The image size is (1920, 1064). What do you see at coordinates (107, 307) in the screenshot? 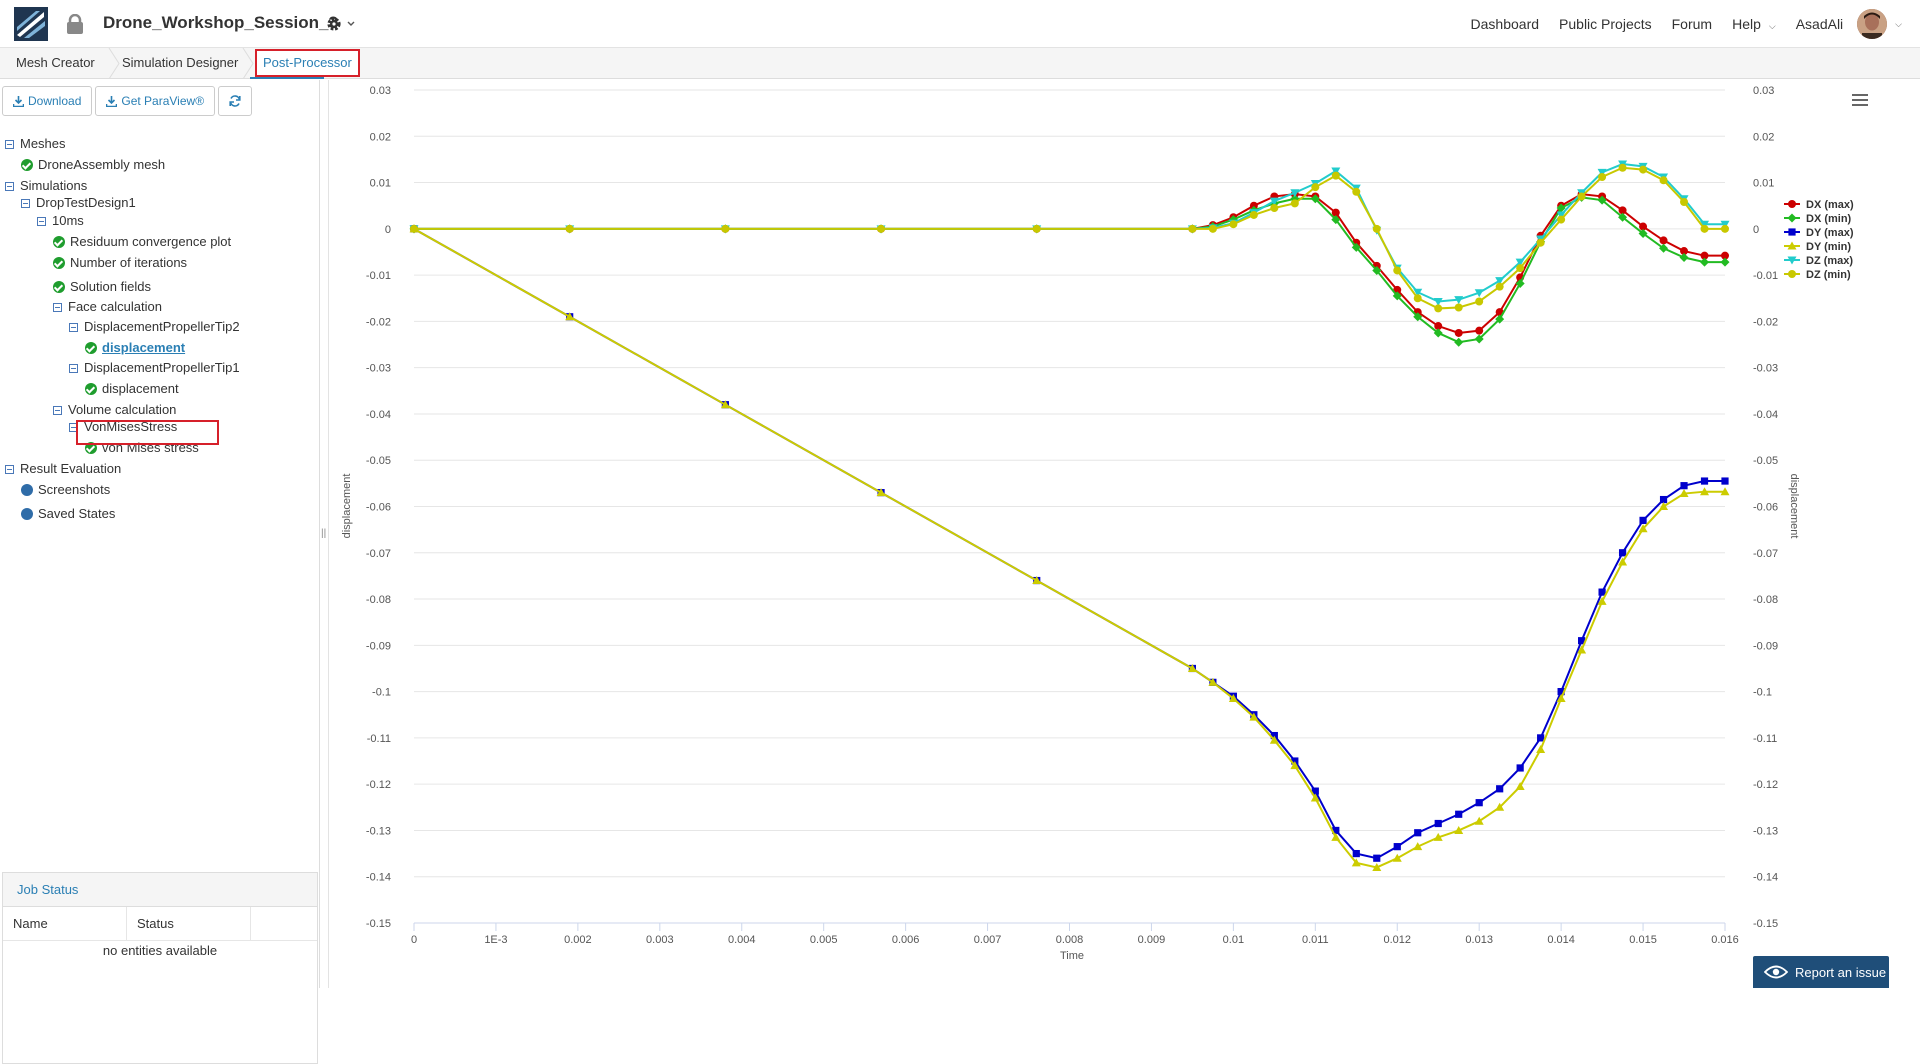
I see `tree-node-face-calculation: Face calculation` at bounding box center [107, 307].